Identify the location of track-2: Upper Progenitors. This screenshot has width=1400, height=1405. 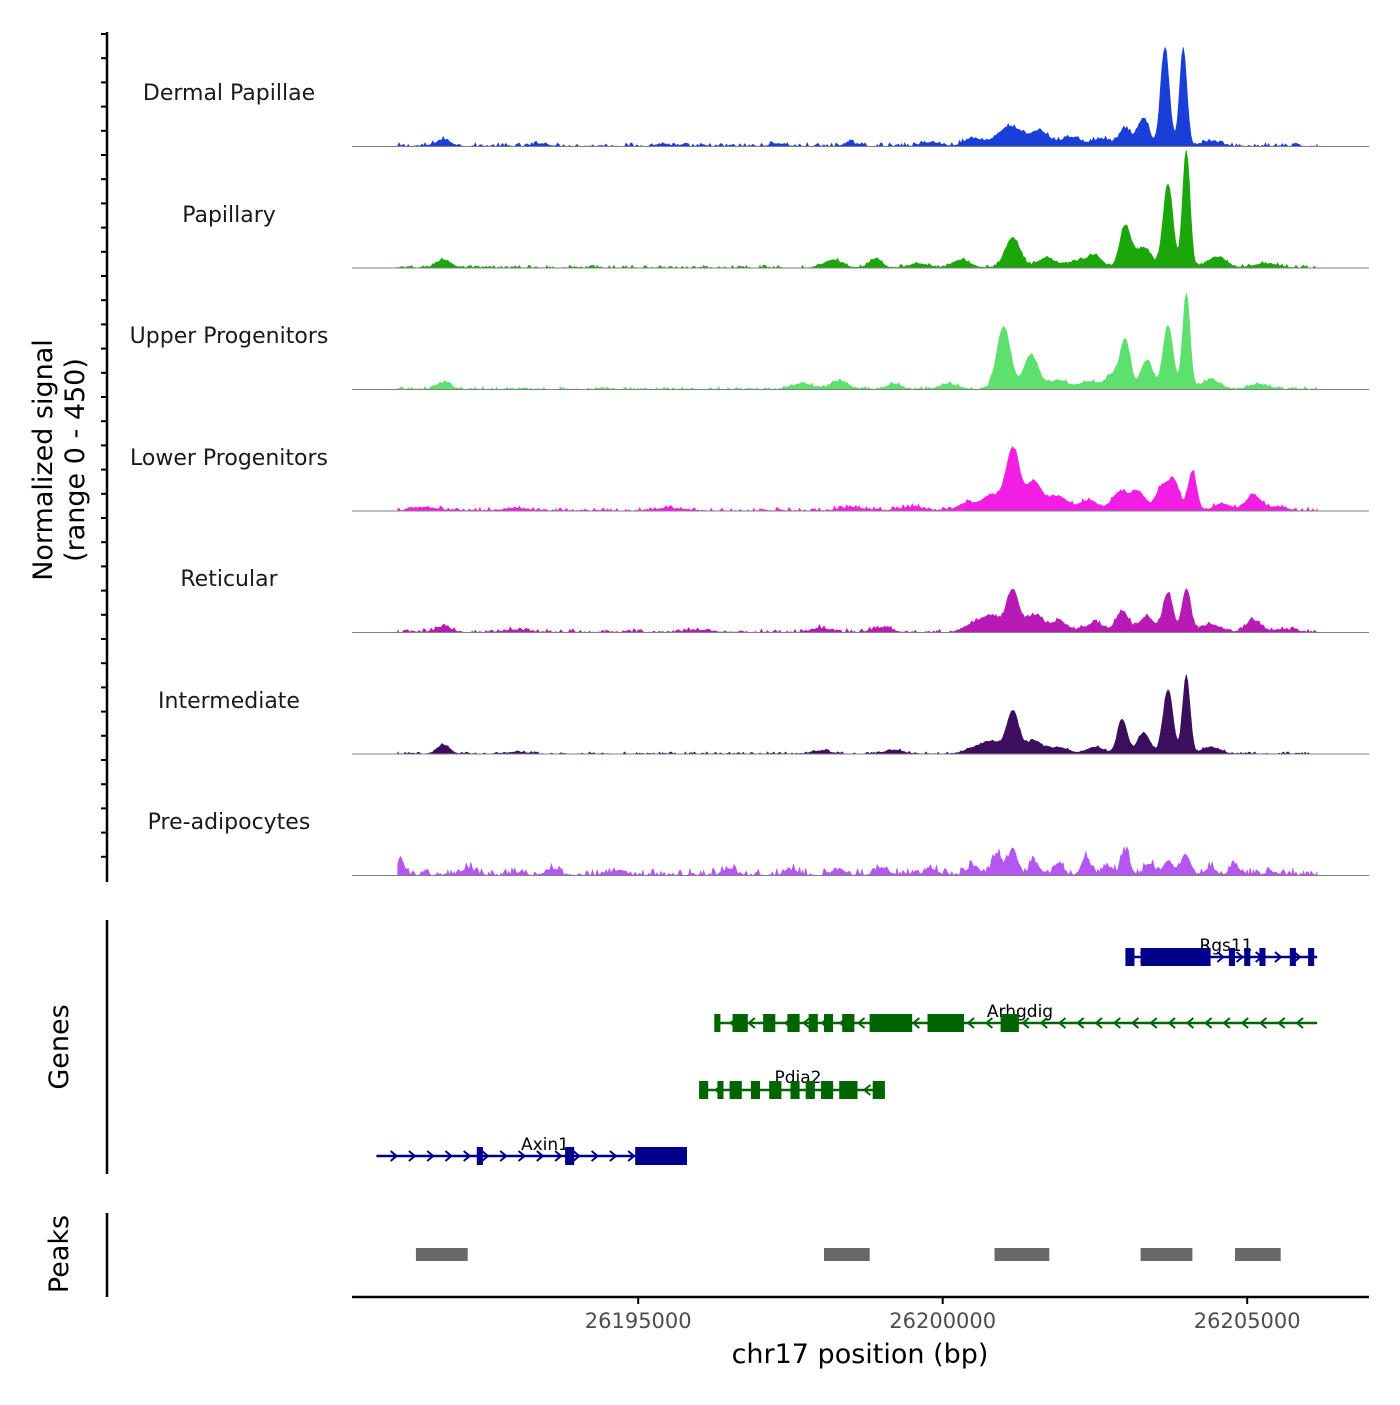
(749, 342).